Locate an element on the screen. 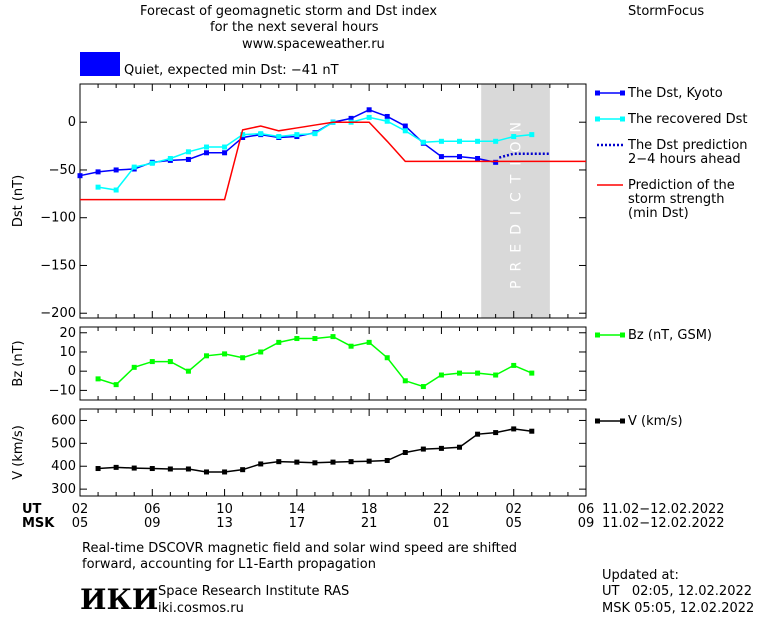  y-tick-label: 0 is located at coordinates (72, 122).